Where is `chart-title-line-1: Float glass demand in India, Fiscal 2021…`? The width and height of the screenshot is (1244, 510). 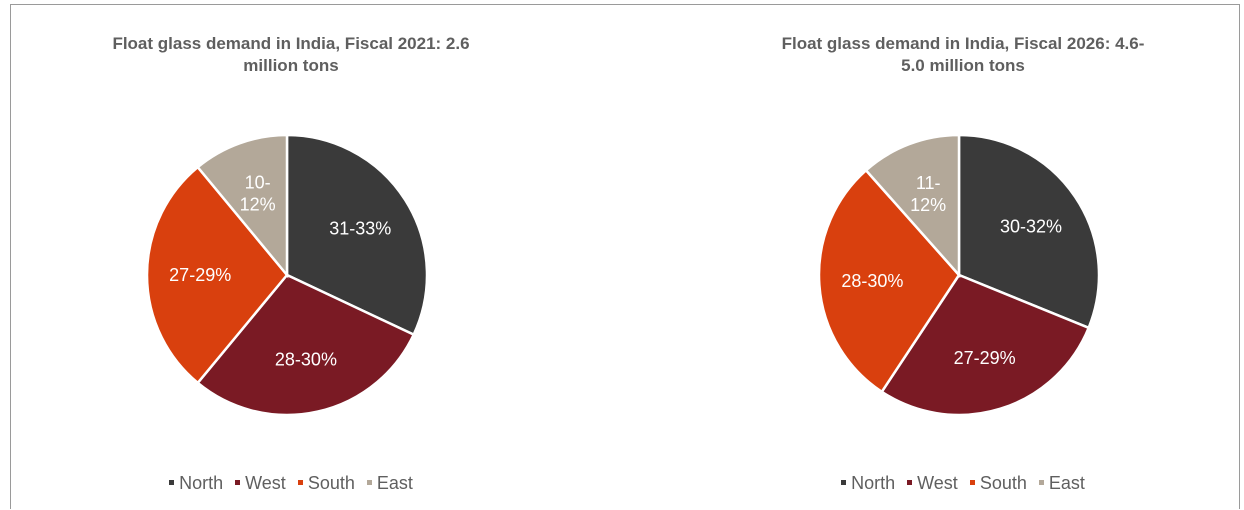 chart-title-line-1: Float glass demand in India, Fiscal 2021… is located at coordinates (291, 43).